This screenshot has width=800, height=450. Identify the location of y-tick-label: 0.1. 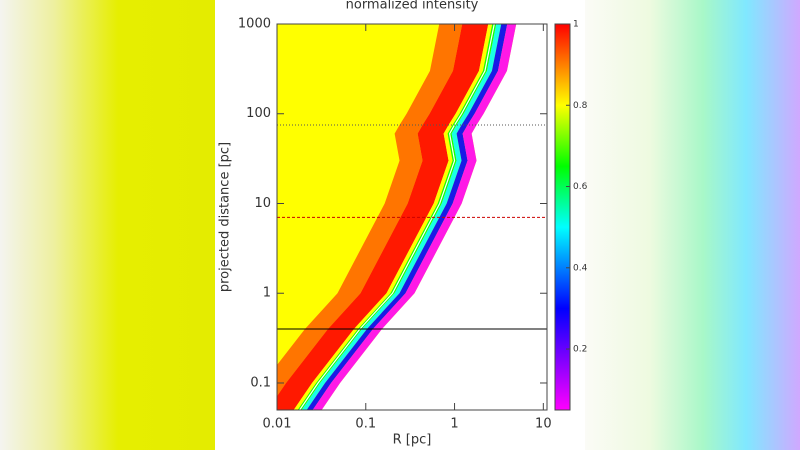
(260, 382).